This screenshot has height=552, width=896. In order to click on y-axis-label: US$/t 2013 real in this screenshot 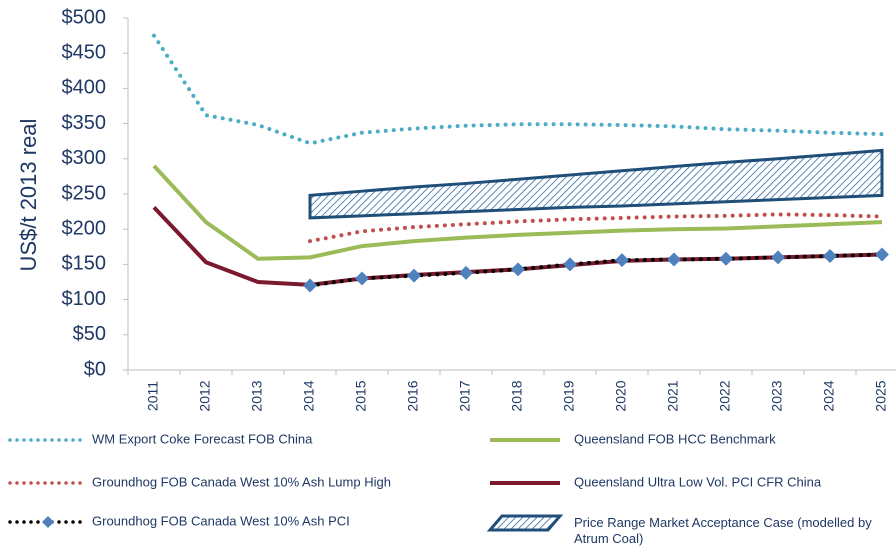, I will do `click(28, 195)`.